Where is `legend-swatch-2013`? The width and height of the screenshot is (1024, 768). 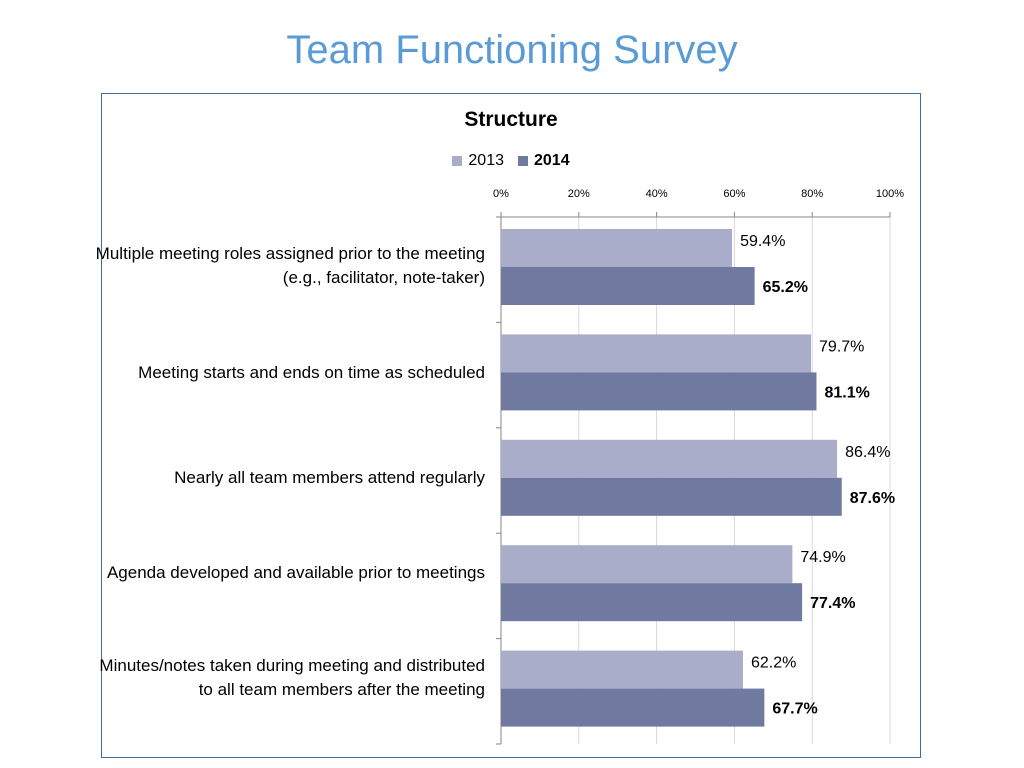
legend-swatch-2013 is located at coordinates (457, 161).